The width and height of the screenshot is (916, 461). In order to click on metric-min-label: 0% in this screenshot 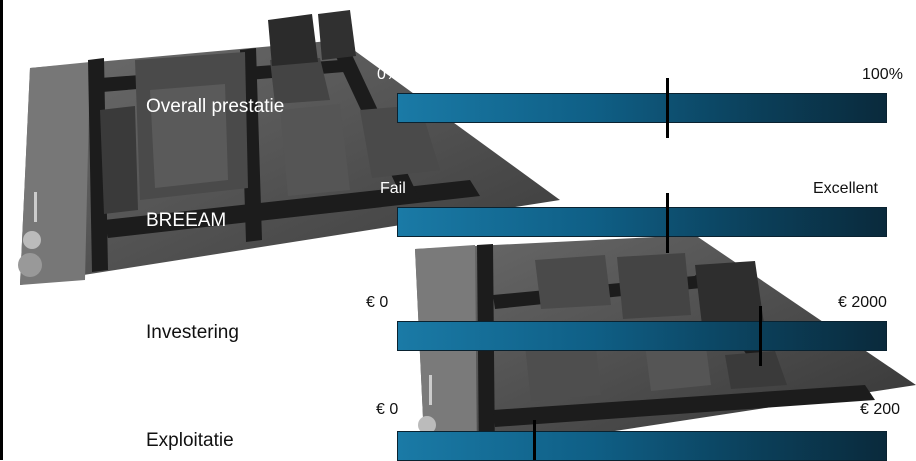, I will do `click(389, 74)`.